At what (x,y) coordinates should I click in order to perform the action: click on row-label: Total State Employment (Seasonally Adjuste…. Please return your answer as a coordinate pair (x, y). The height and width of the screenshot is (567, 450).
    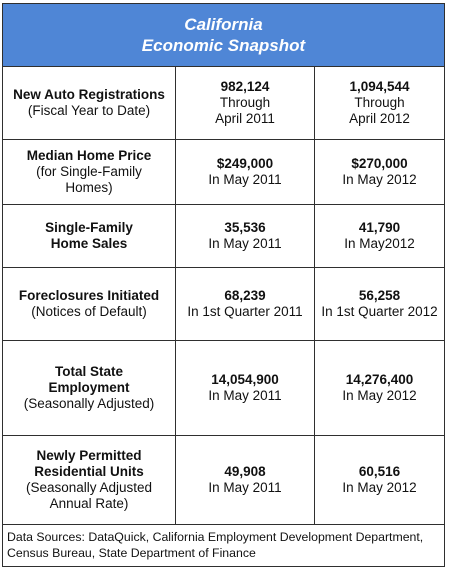
    Looking at the image, I should click on (89, 388).